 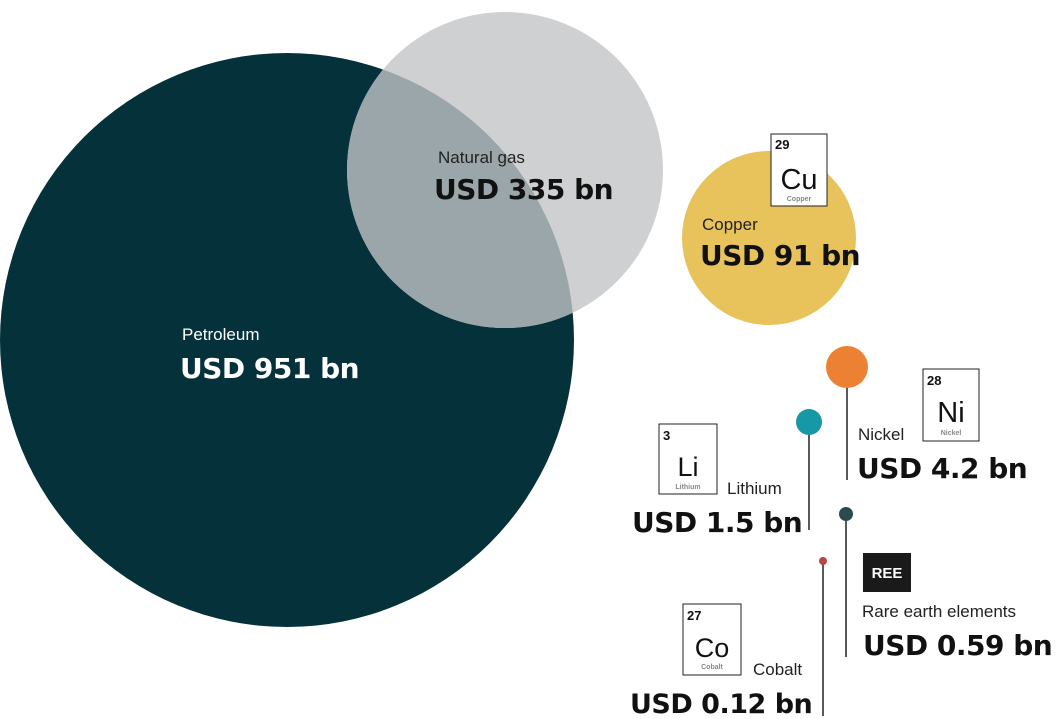 I want to click on value-lithium: USD 1.5 bn, so click(x=717, y=522).